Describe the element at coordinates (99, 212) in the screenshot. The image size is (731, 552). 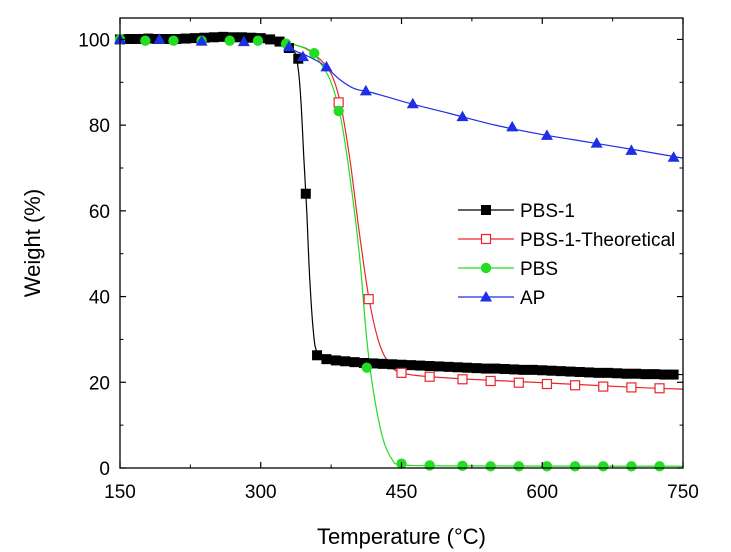
I see `y-tick-label: 60` at that location.